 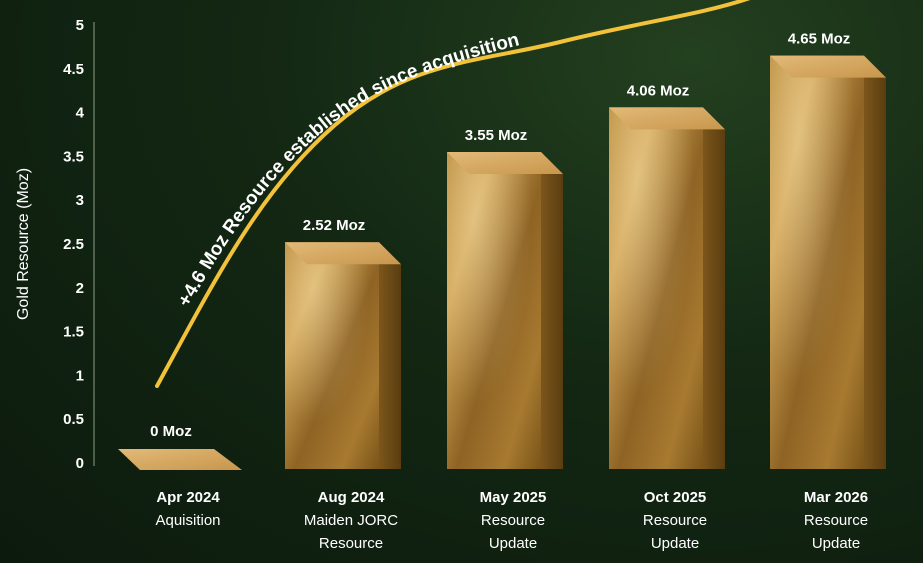 I want to click on bar-value-label: 4.06 Moz, so click(x=658, y=90).